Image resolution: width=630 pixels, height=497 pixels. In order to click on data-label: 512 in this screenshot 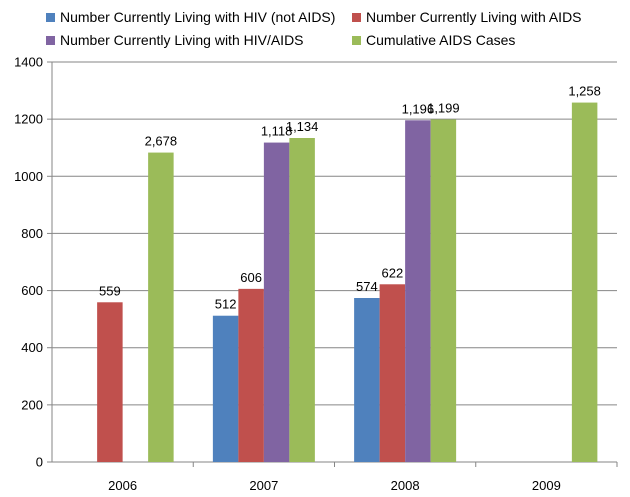, I will do `click(226, 304)`.